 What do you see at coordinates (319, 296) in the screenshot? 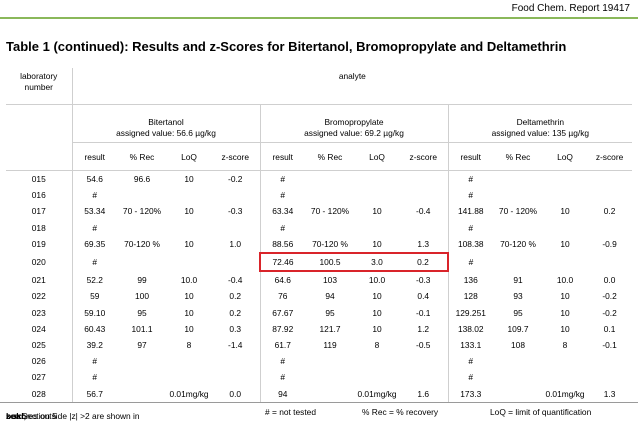
I see `table-row: 022 59 100 10 0.2 76 94 10 0.4 128 93 10 -0.2` at bounding box center [319, 296].